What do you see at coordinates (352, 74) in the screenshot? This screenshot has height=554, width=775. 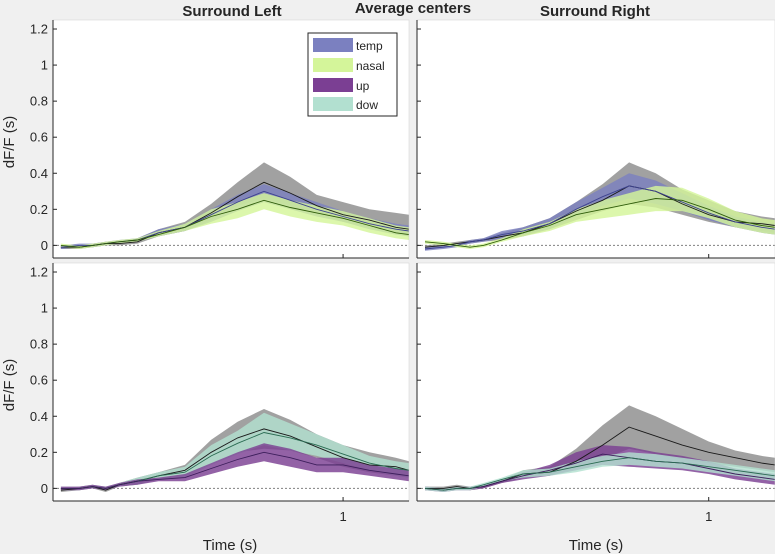 I see `legend: temp nasal up dow` at bounding box center [352, 74].